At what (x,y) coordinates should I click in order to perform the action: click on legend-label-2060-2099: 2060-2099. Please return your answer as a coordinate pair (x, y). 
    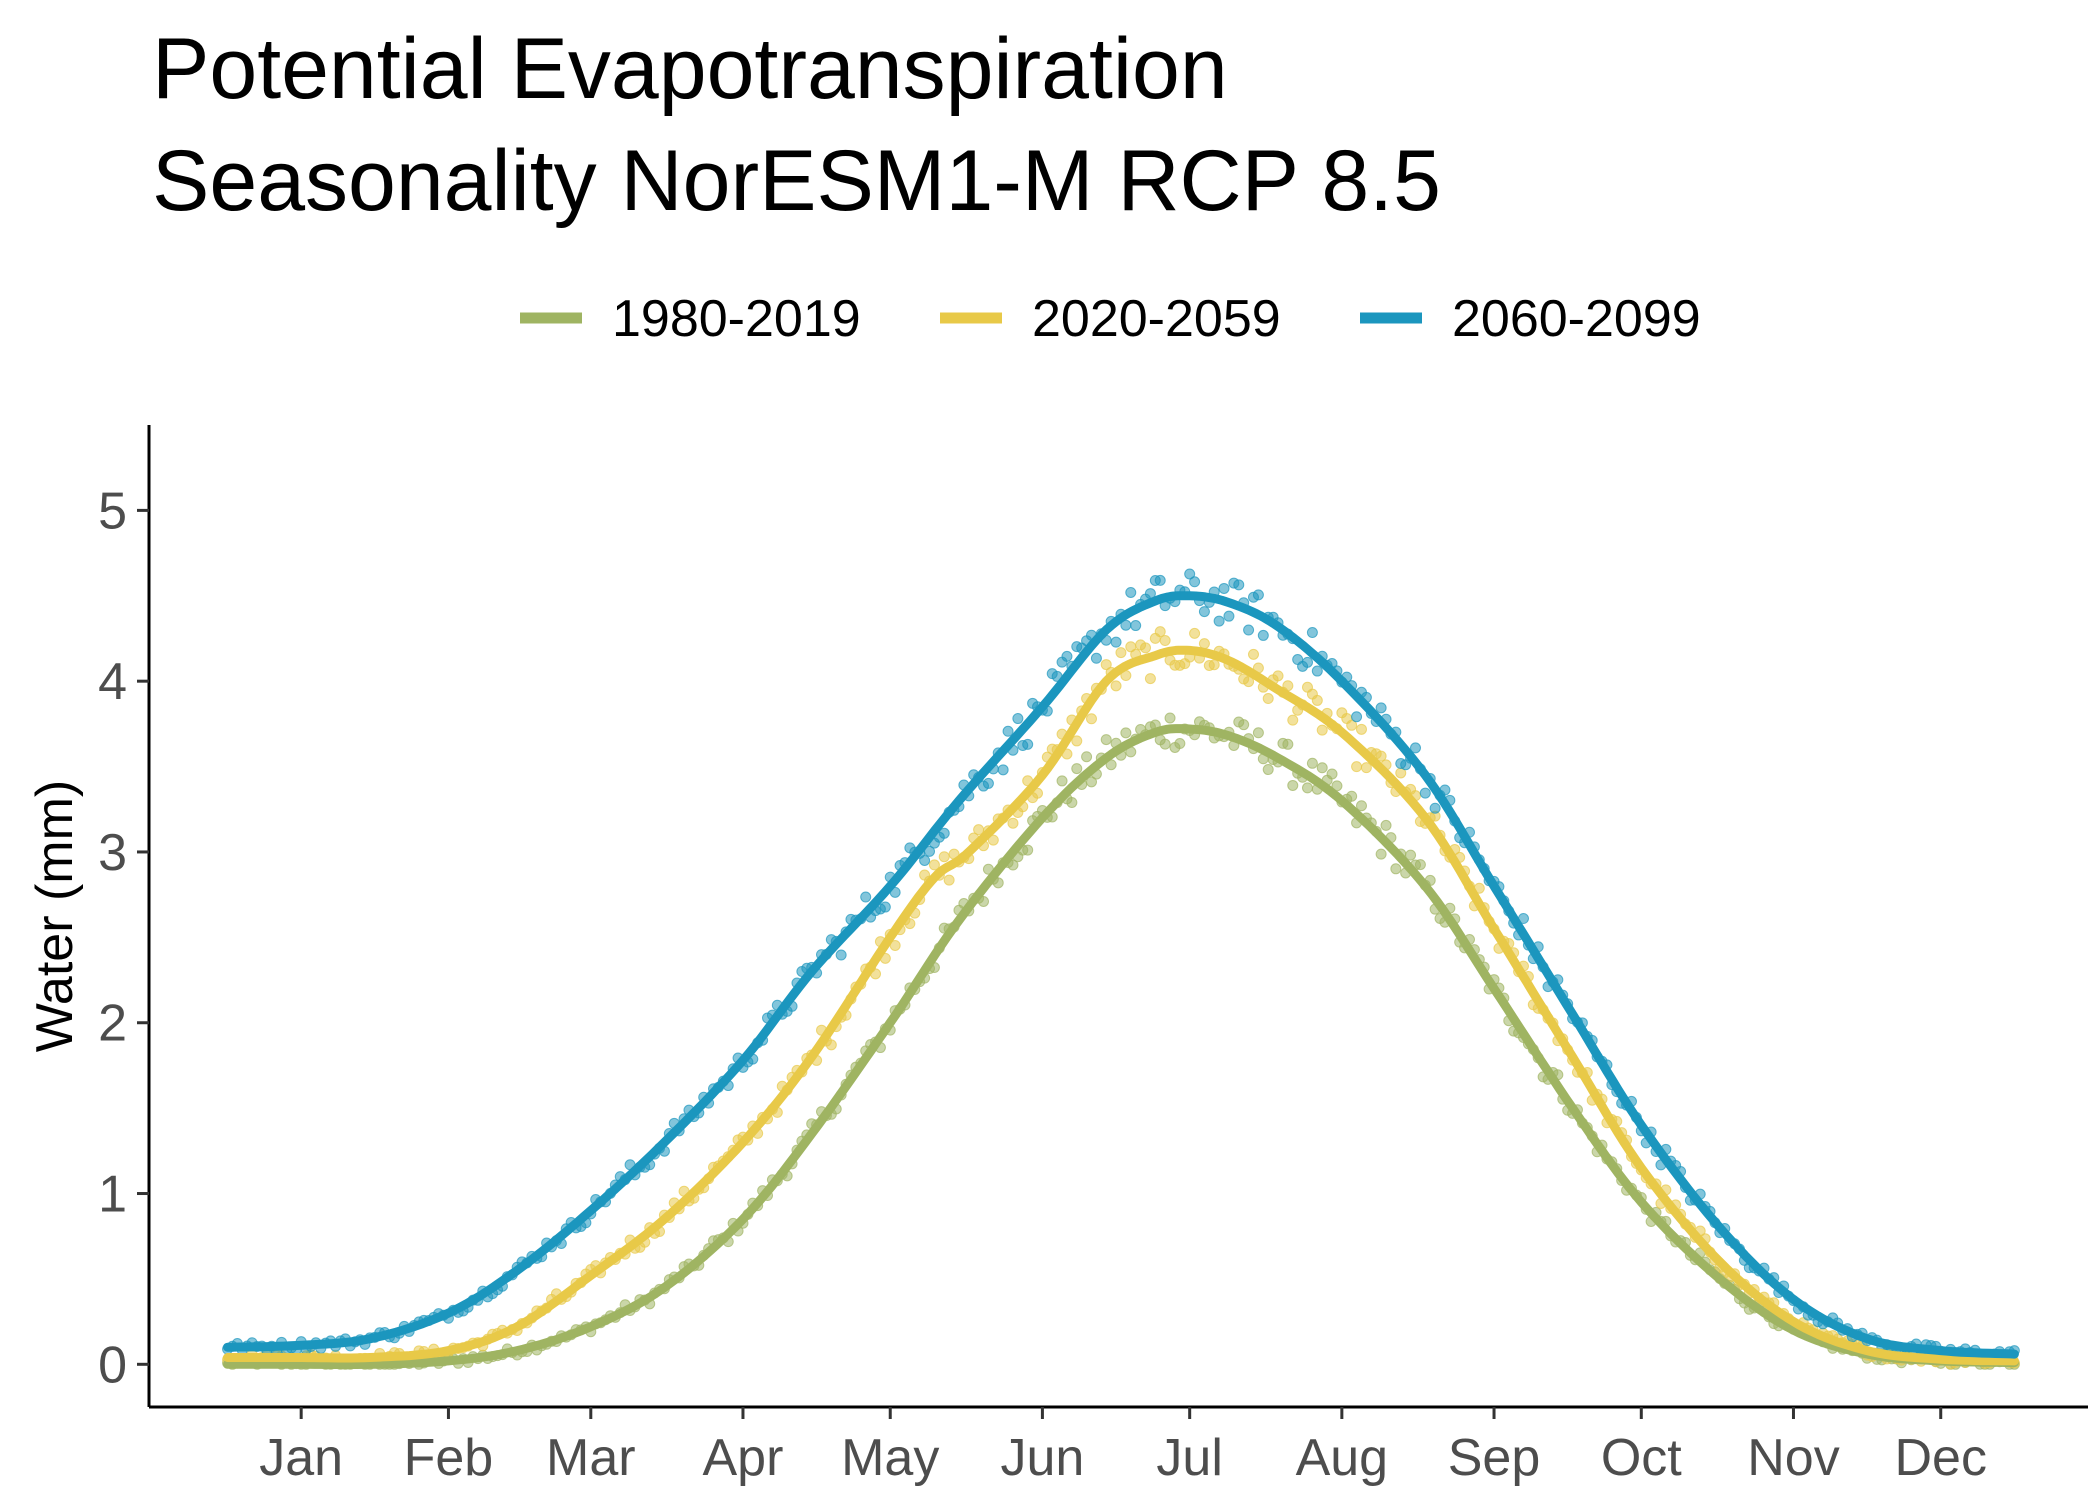
    Looking at the image, I should click on (1576, 319).